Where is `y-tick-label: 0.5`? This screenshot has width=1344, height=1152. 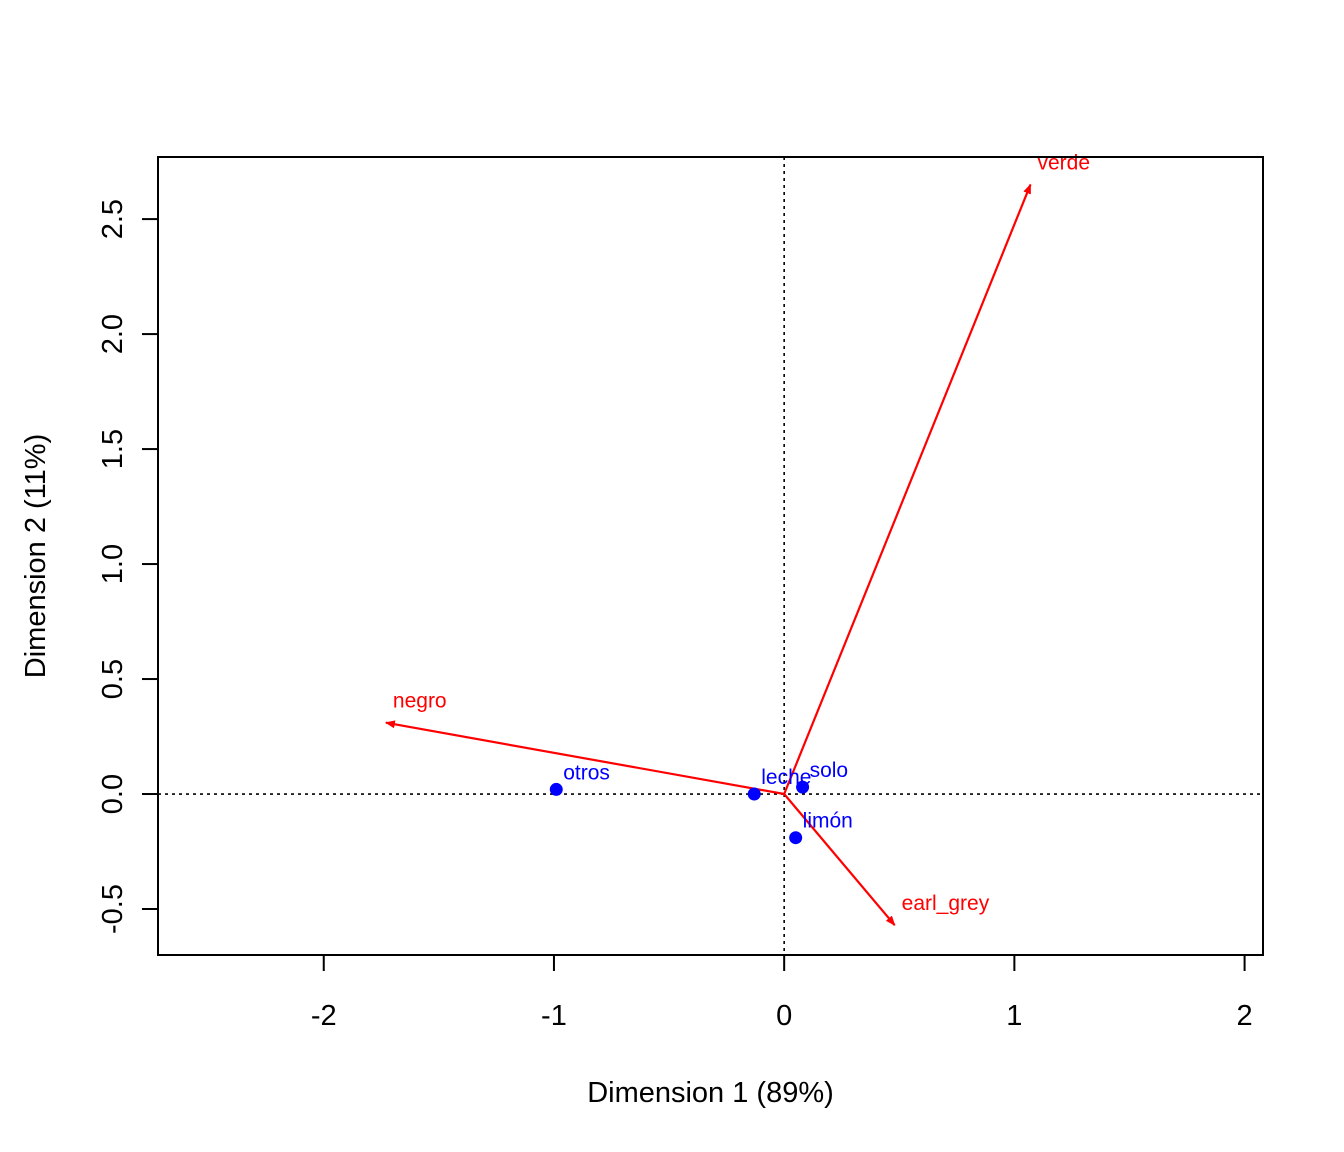
y-tick-label: 0.5 is located at coordinates (113, 679).